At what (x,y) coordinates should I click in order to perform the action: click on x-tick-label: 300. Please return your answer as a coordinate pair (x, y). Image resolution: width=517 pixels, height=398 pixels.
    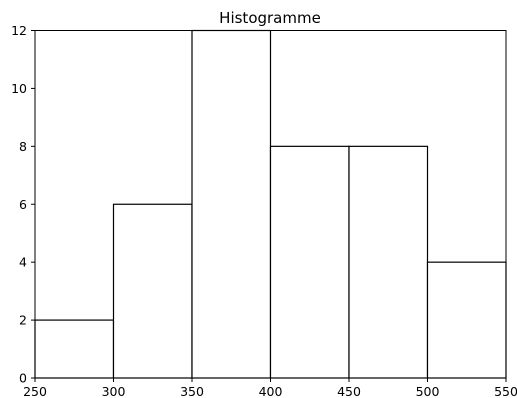
    Looking at the image, I should click on (114, 391).